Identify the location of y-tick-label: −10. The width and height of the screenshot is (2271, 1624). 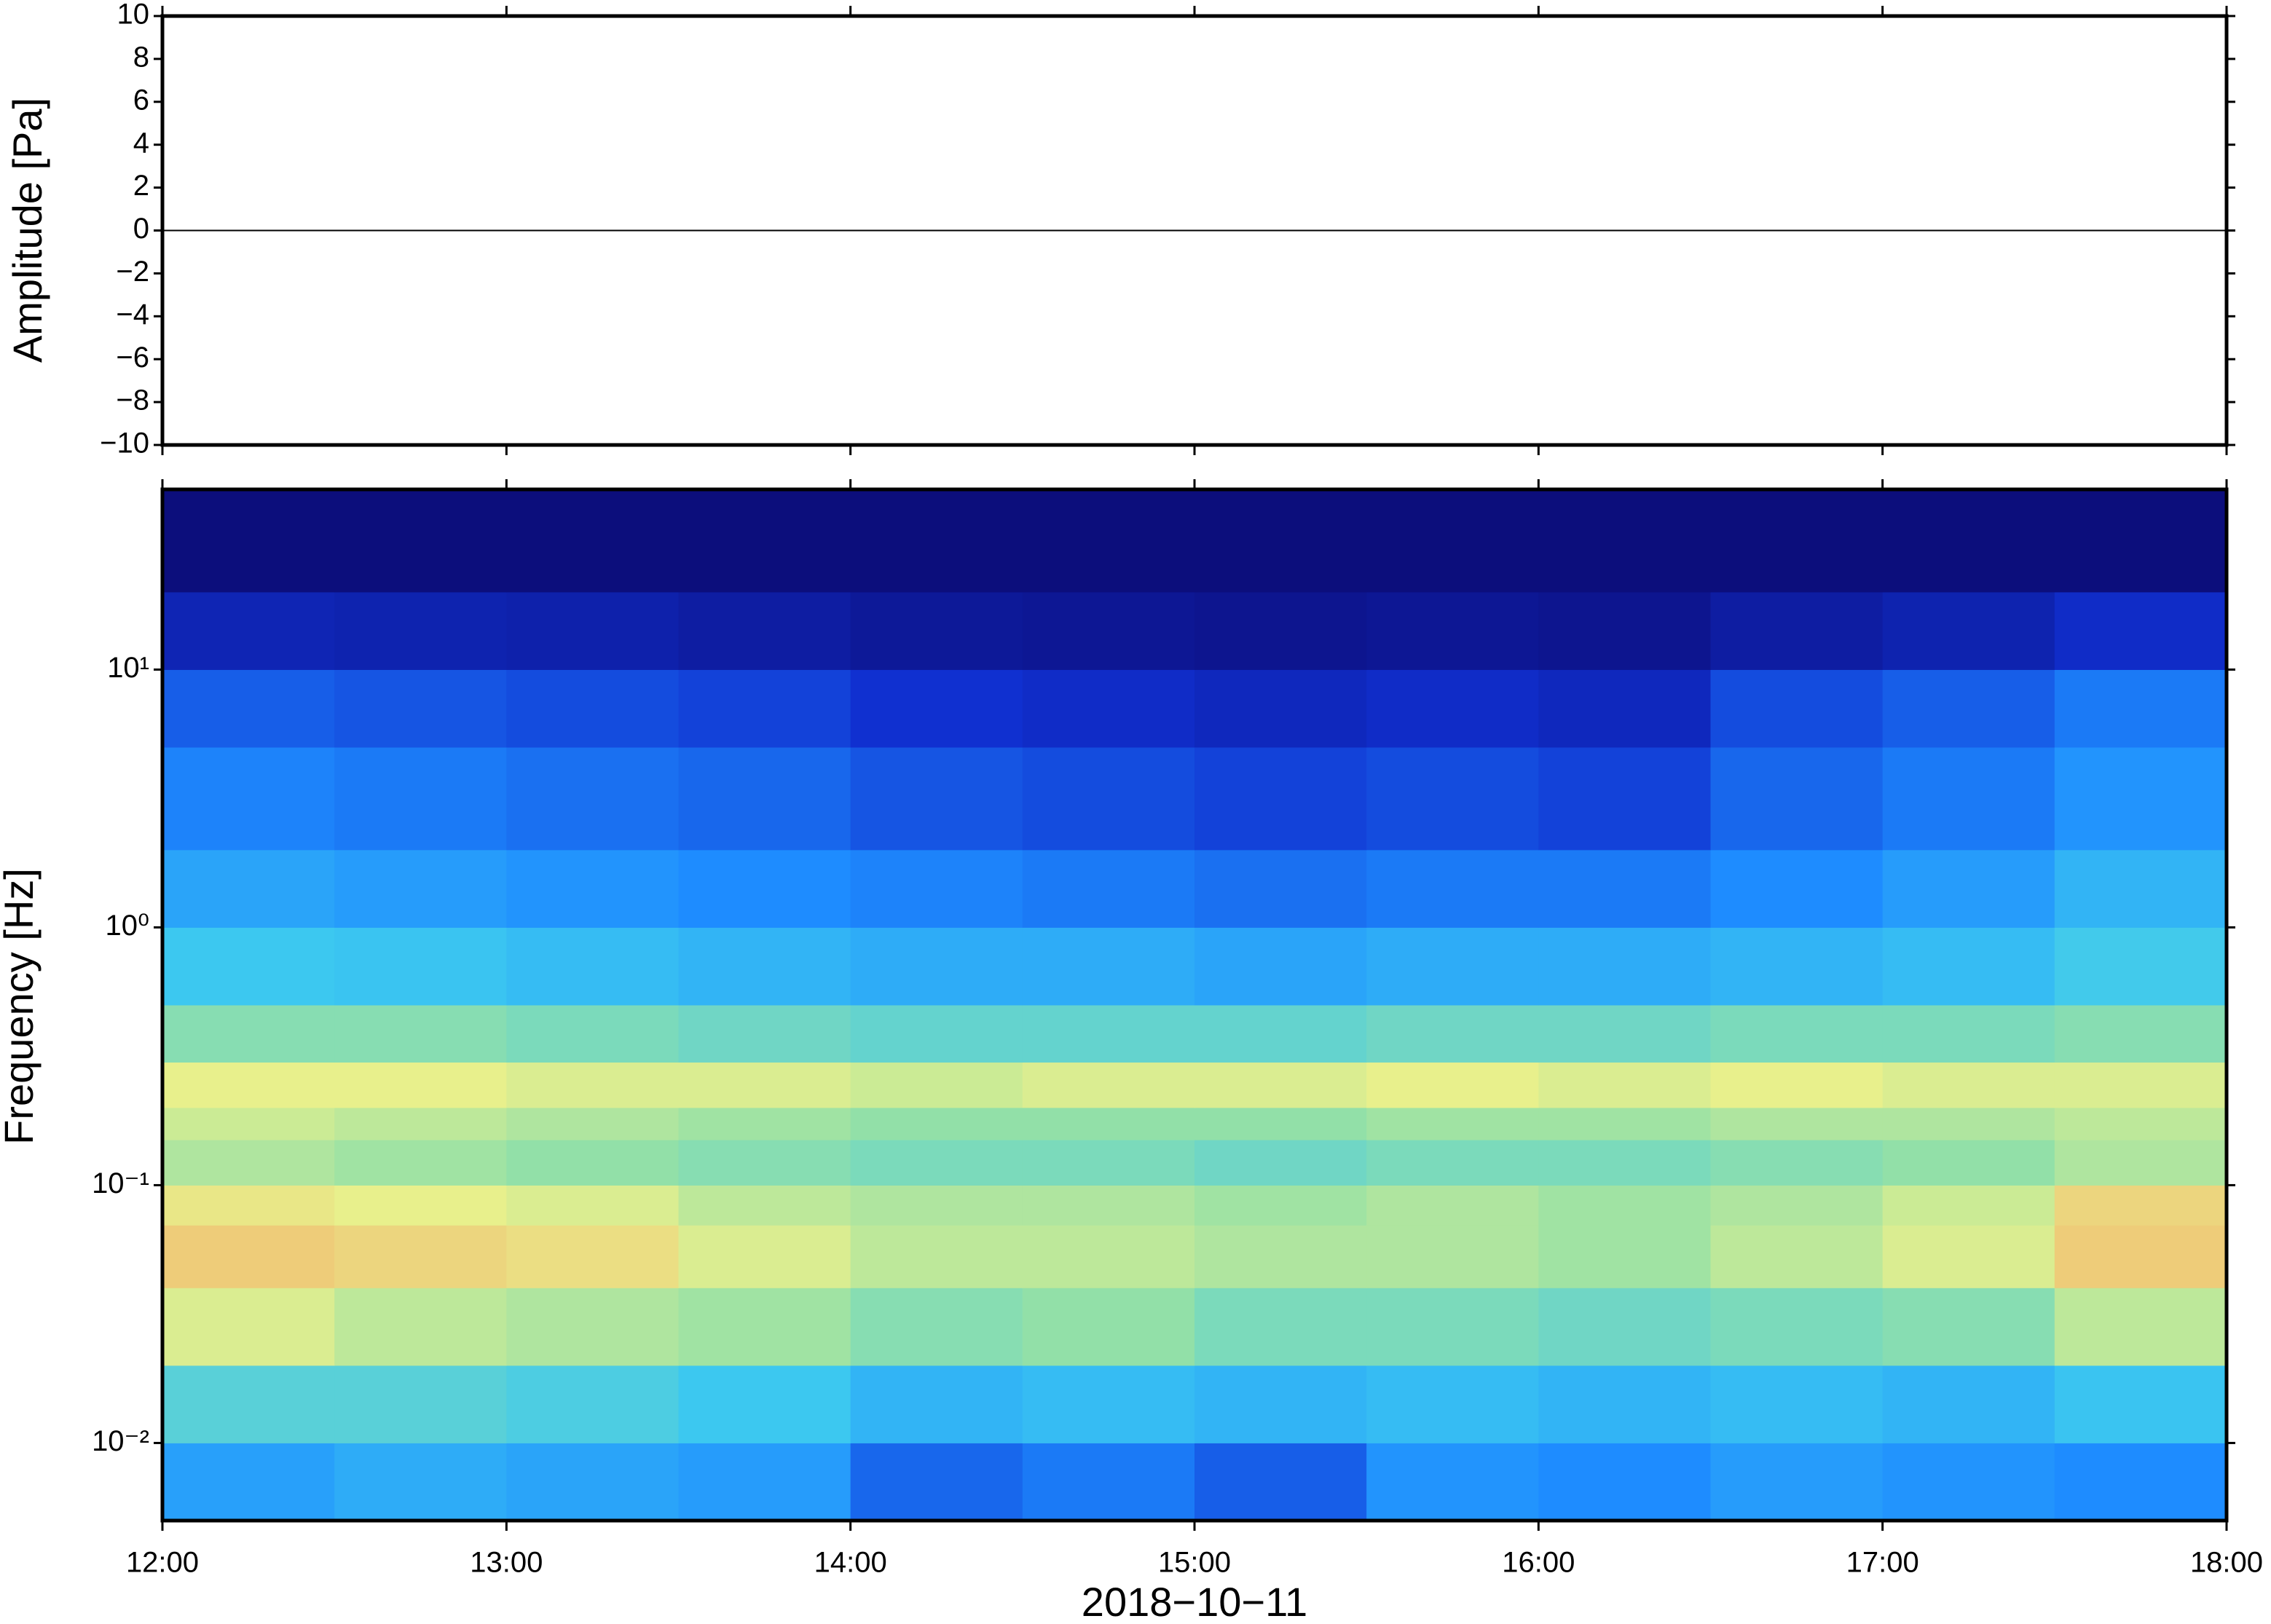
(124, 443).